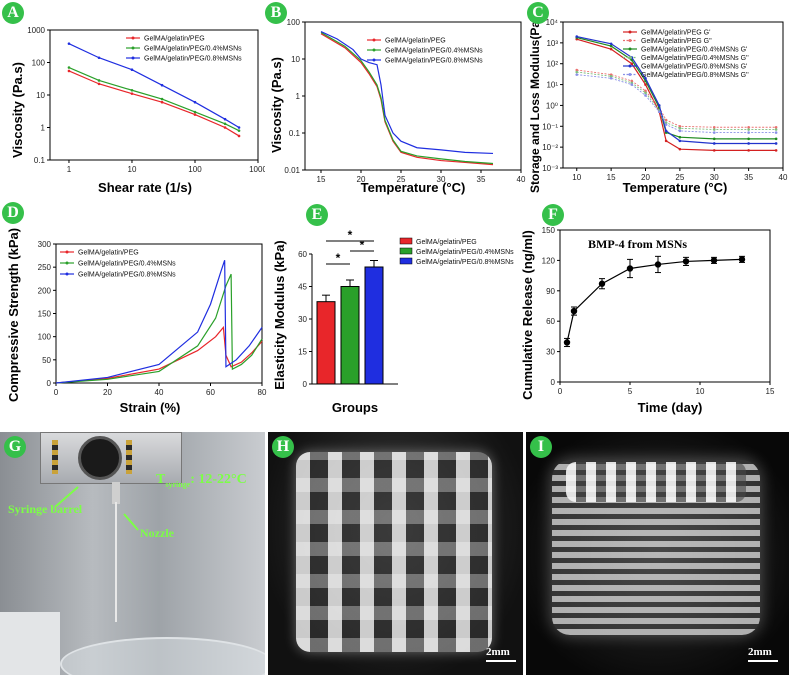  What do you see at coordinates (161, 479) in the screenshot?
I see `temp-prefix: T` at bounding box center [161, 479].